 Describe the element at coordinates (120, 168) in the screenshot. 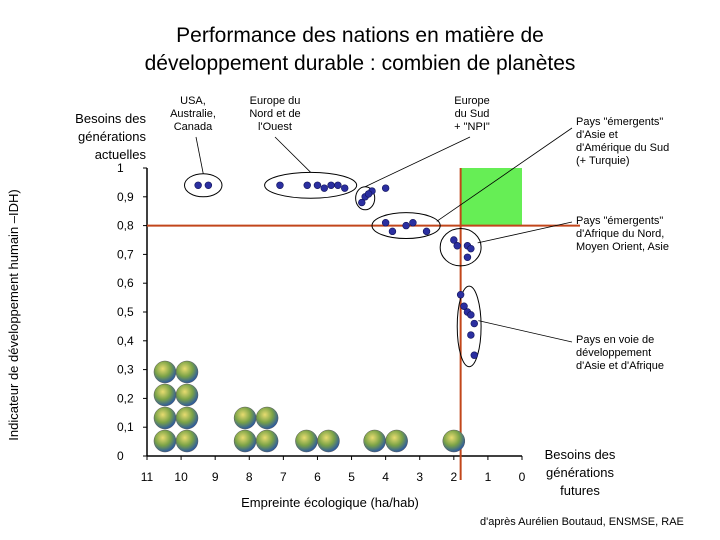

I see `y-tick-label: 1` at that location.